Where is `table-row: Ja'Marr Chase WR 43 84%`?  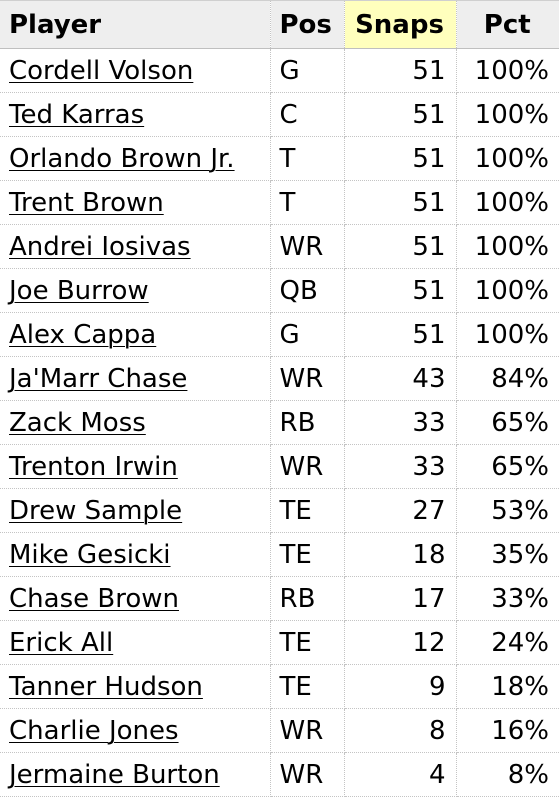
table-row: Ja'Marr Chase WR 43 84% is located at coordinates (279, 378).